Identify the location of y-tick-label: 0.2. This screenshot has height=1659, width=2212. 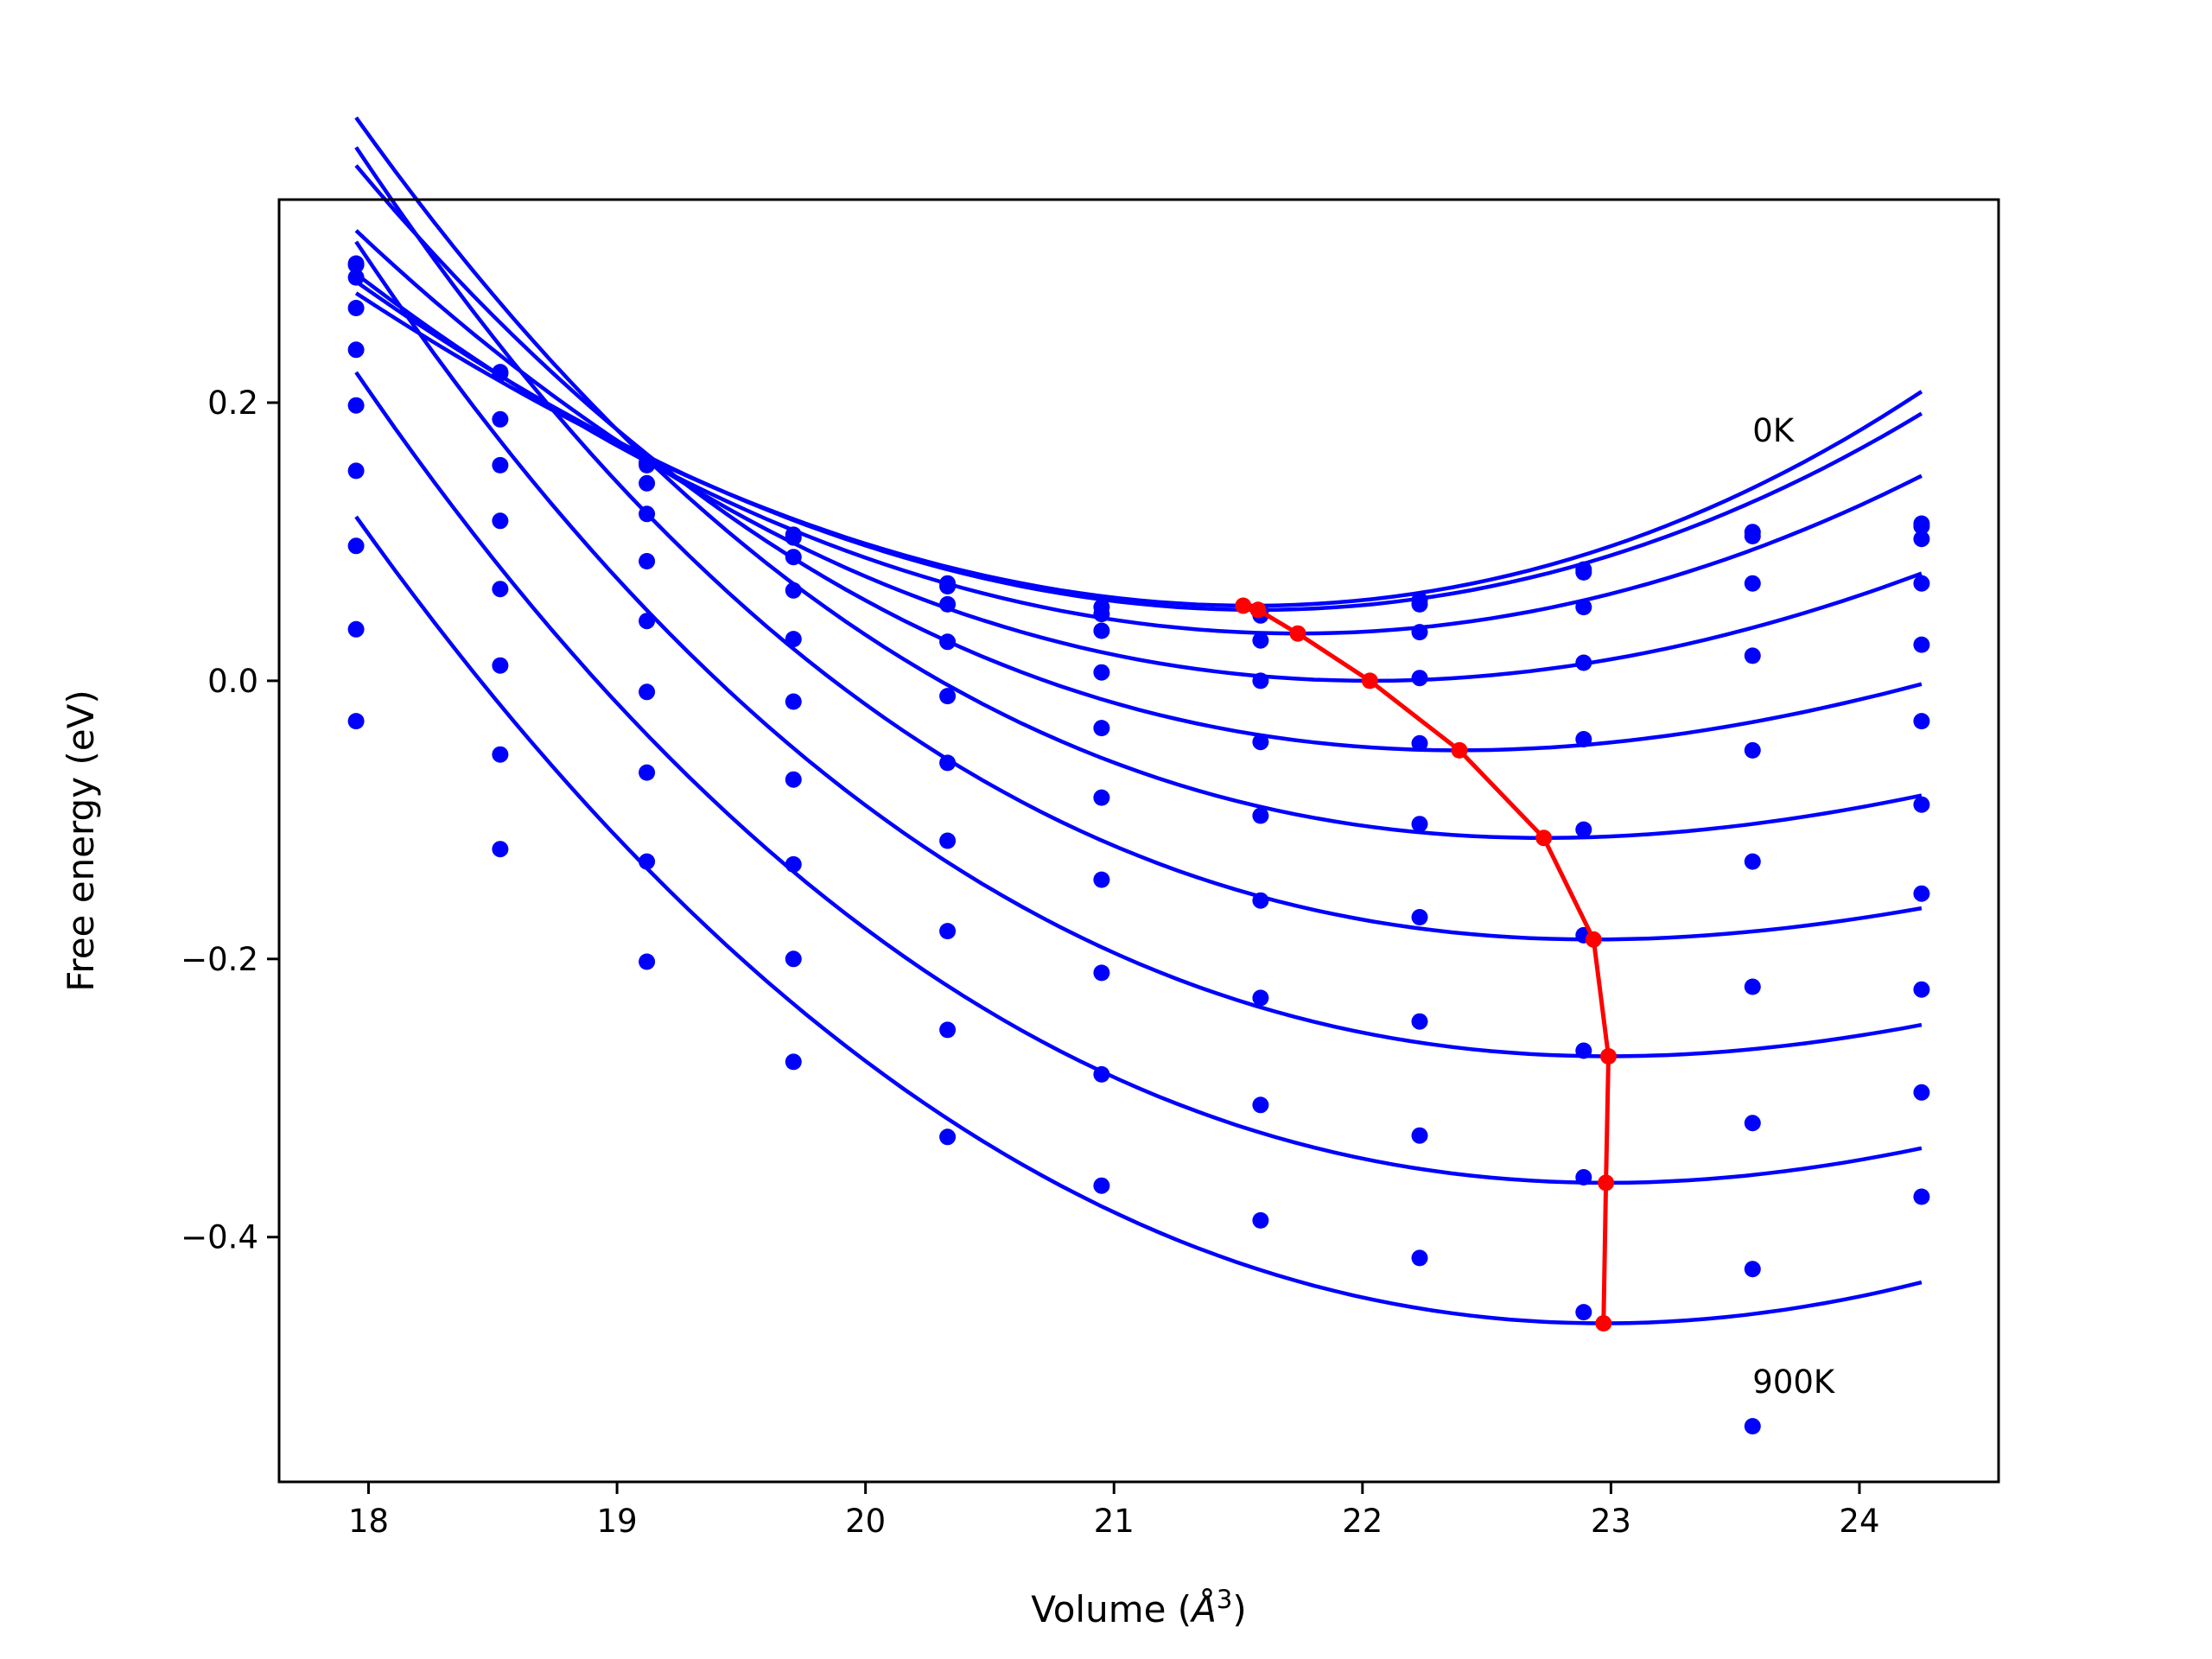
(232, 403).